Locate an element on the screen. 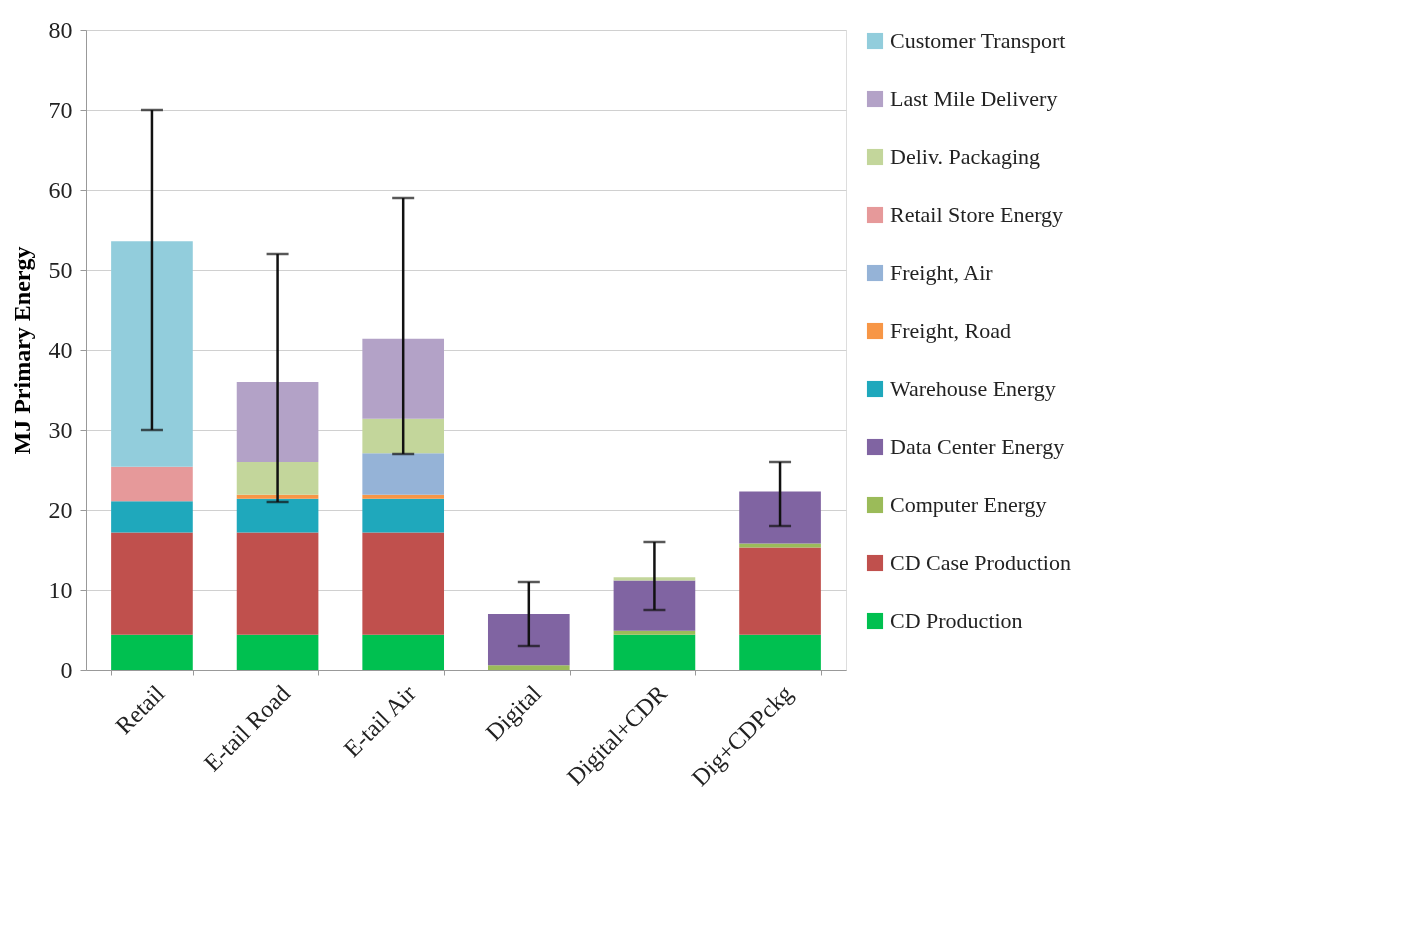  legend-label: Freight, Air is located at coordinates (942, 272).